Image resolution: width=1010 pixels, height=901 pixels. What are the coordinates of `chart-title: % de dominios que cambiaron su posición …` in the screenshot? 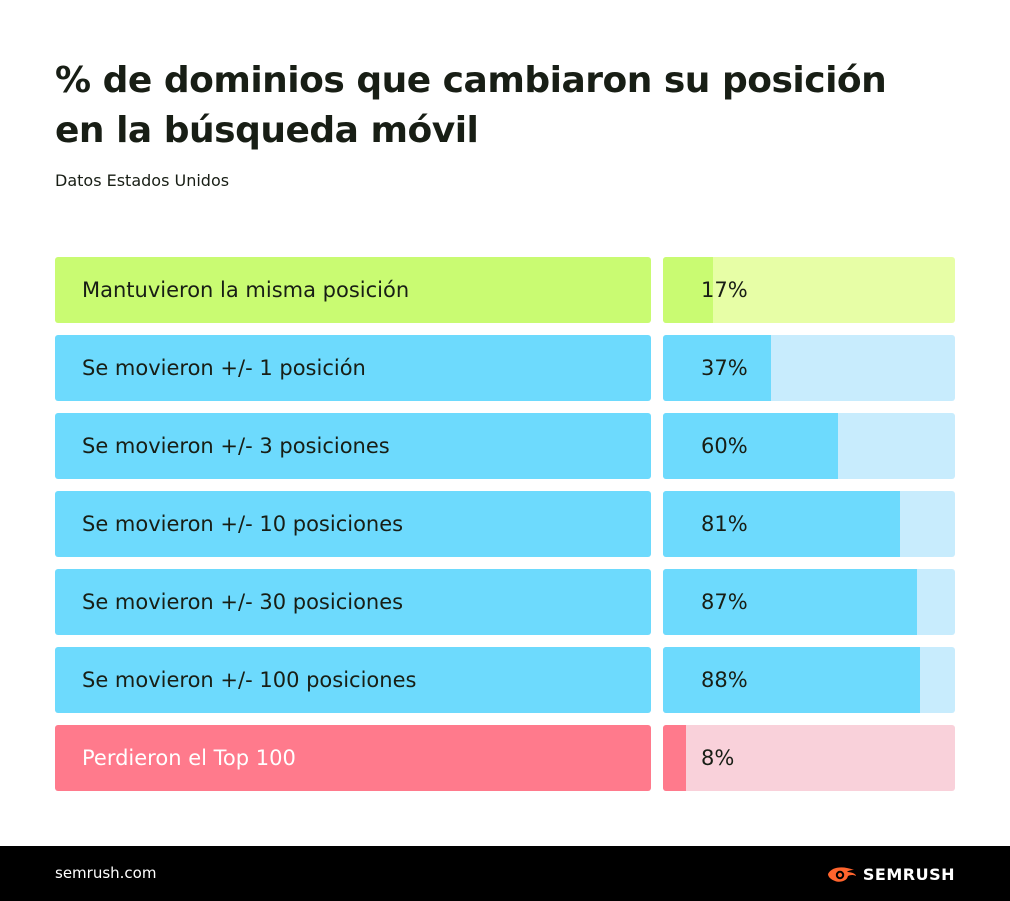 It's located at (471, 105).